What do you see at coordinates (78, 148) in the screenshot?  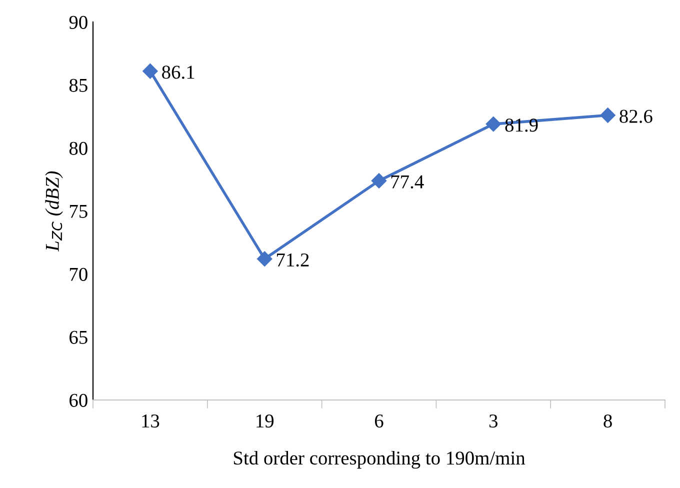 I see `y-tick-label: 80` at bounding box center [78, 148].